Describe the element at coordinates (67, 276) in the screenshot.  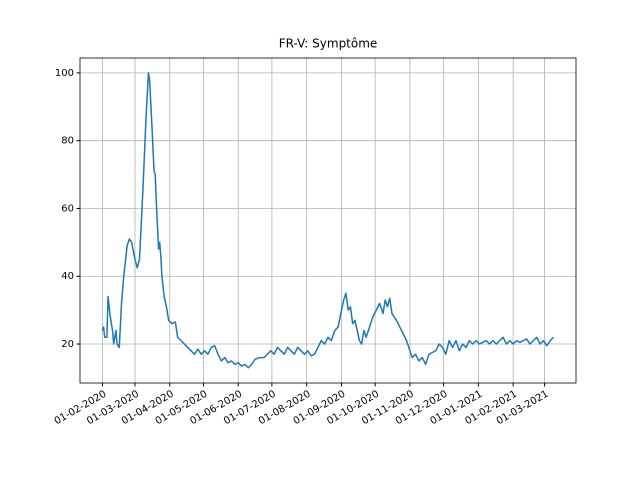
I see `y-tick-label: 40` at that location.